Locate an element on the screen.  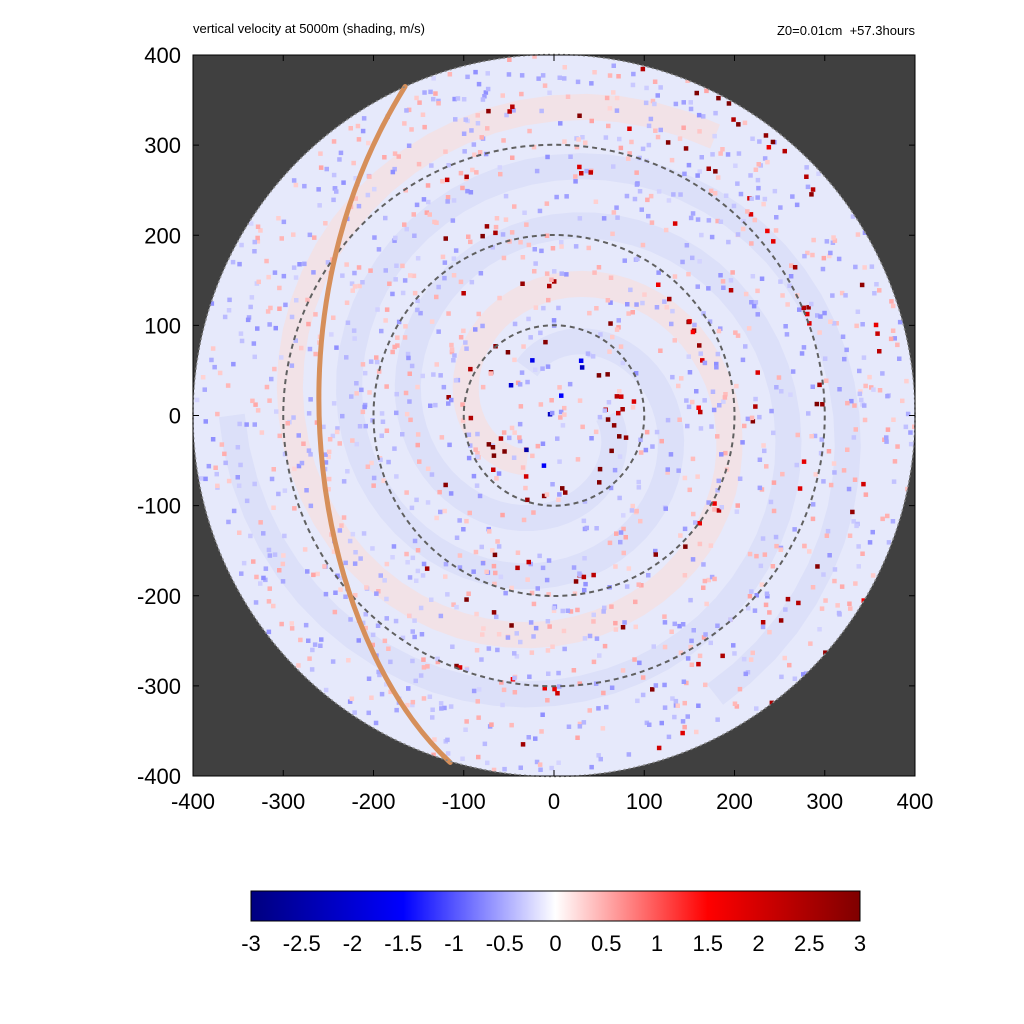
colorbar-ticks: -3 -2.5 -2 -1.5 -1 -0.5 0 0.5 1 1.5 2 2.5 3 is located at coordinates (553, 943).